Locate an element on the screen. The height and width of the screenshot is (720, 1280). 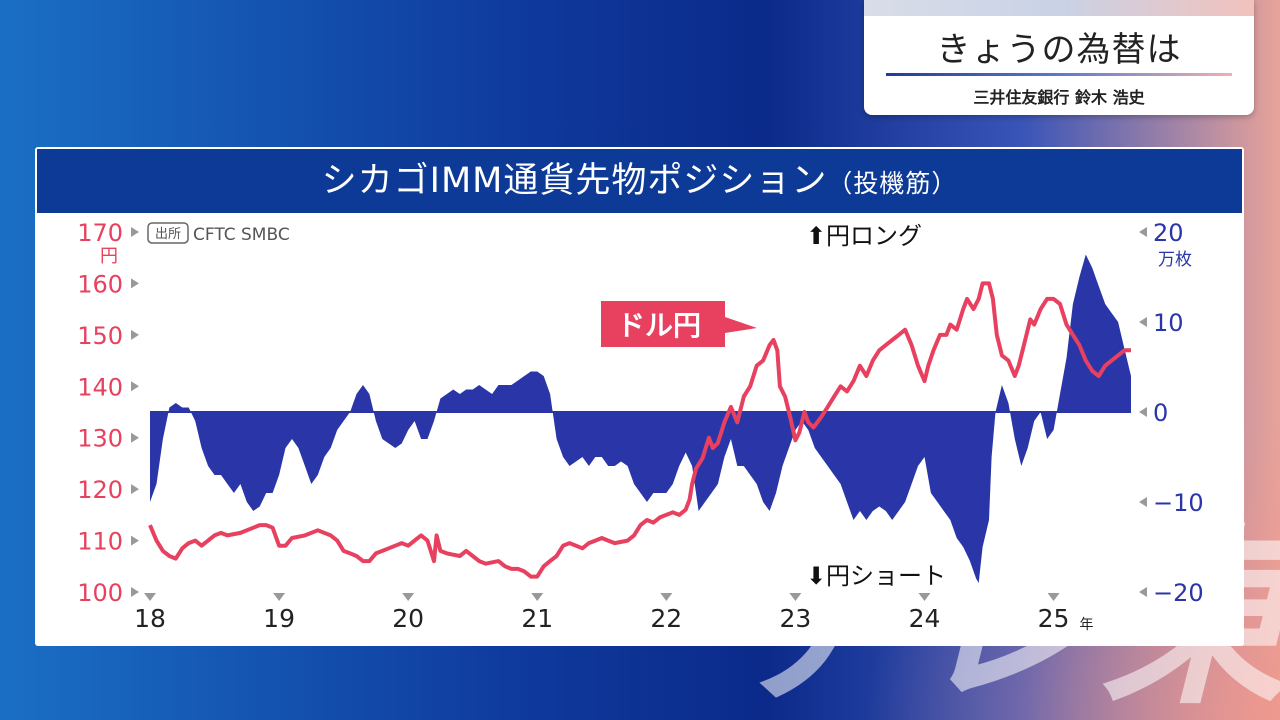
left-tick-label: 160 is located at coordinates (100, 284).